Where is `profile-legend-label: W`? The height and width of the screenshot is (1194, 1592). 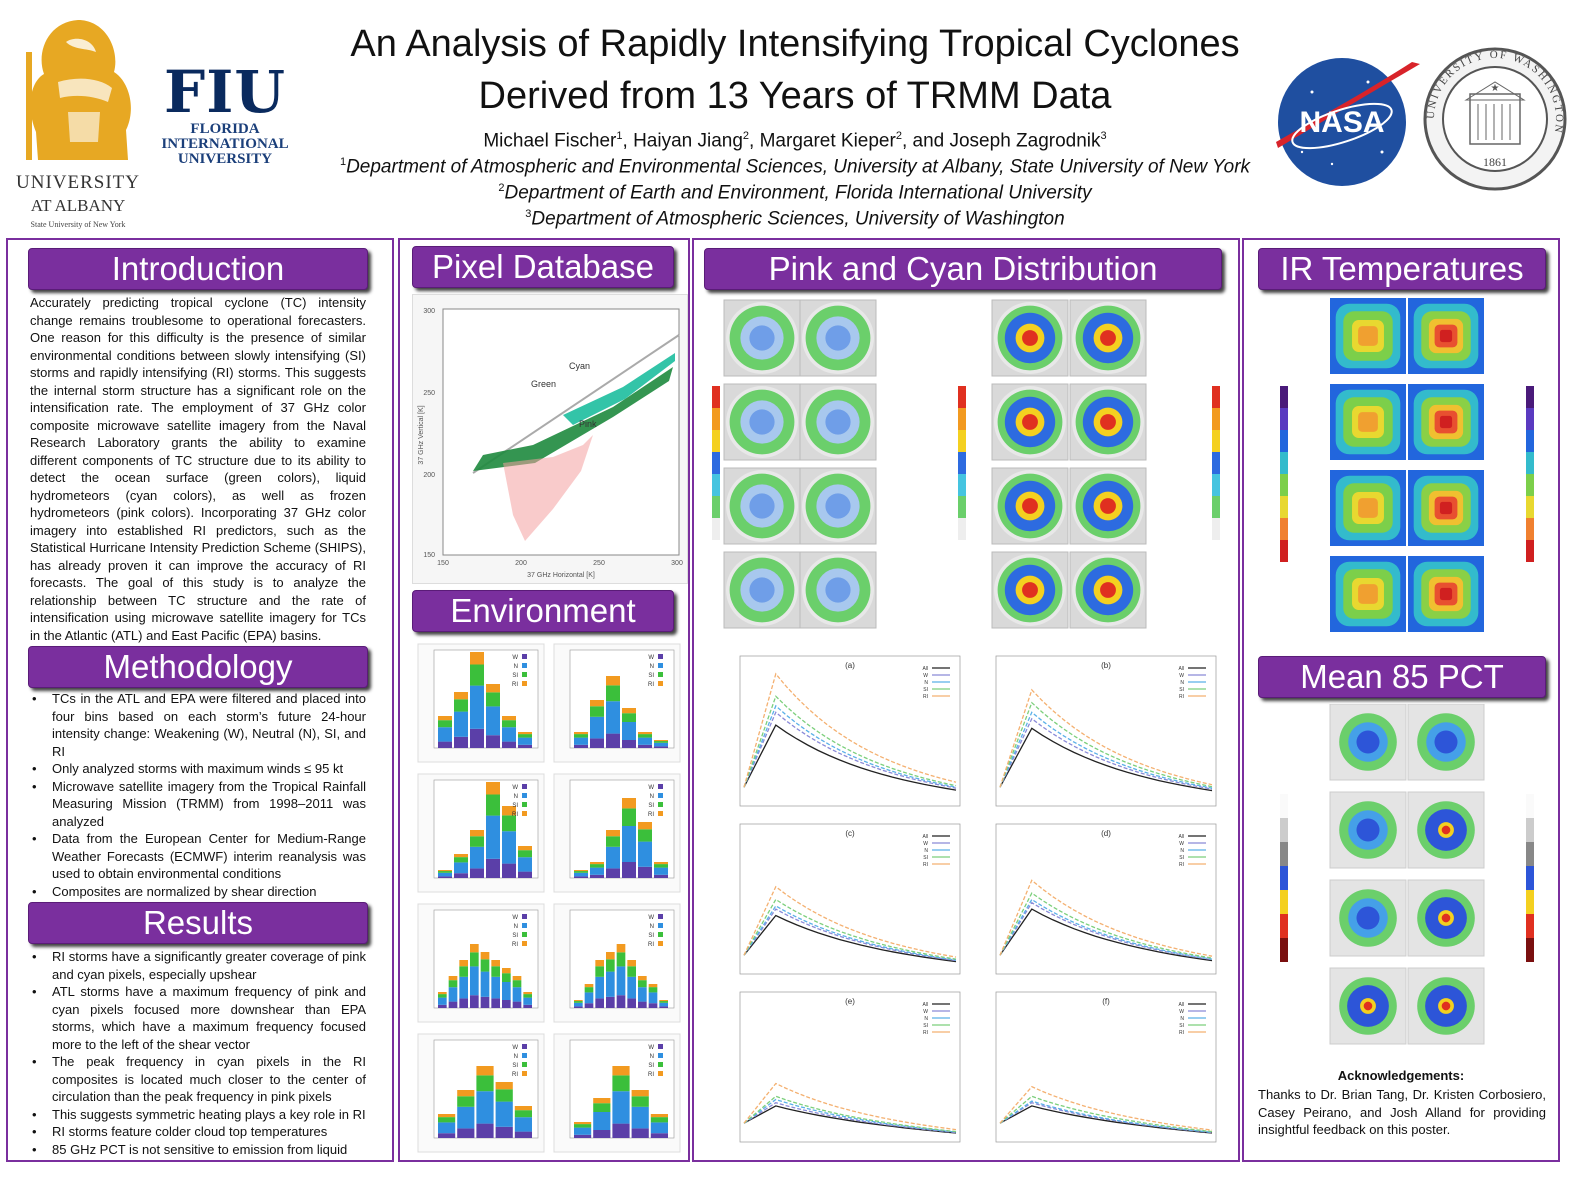
profile-legend-label: W is located at coordinates (925, 844).